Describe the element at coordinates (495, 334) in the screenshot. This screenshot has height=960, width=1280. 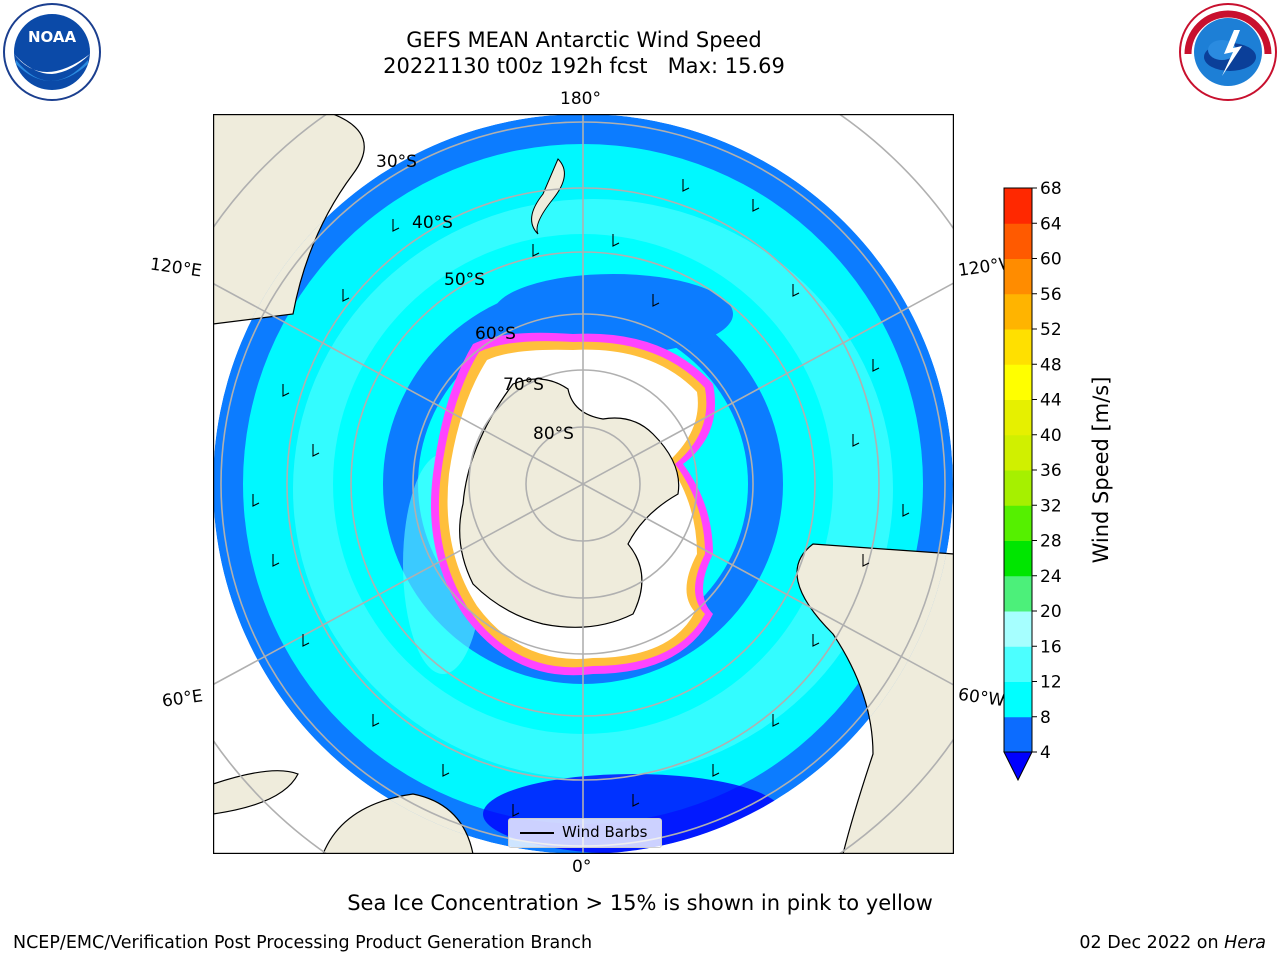
I see `lat-label-60s: 60°S` at that location.